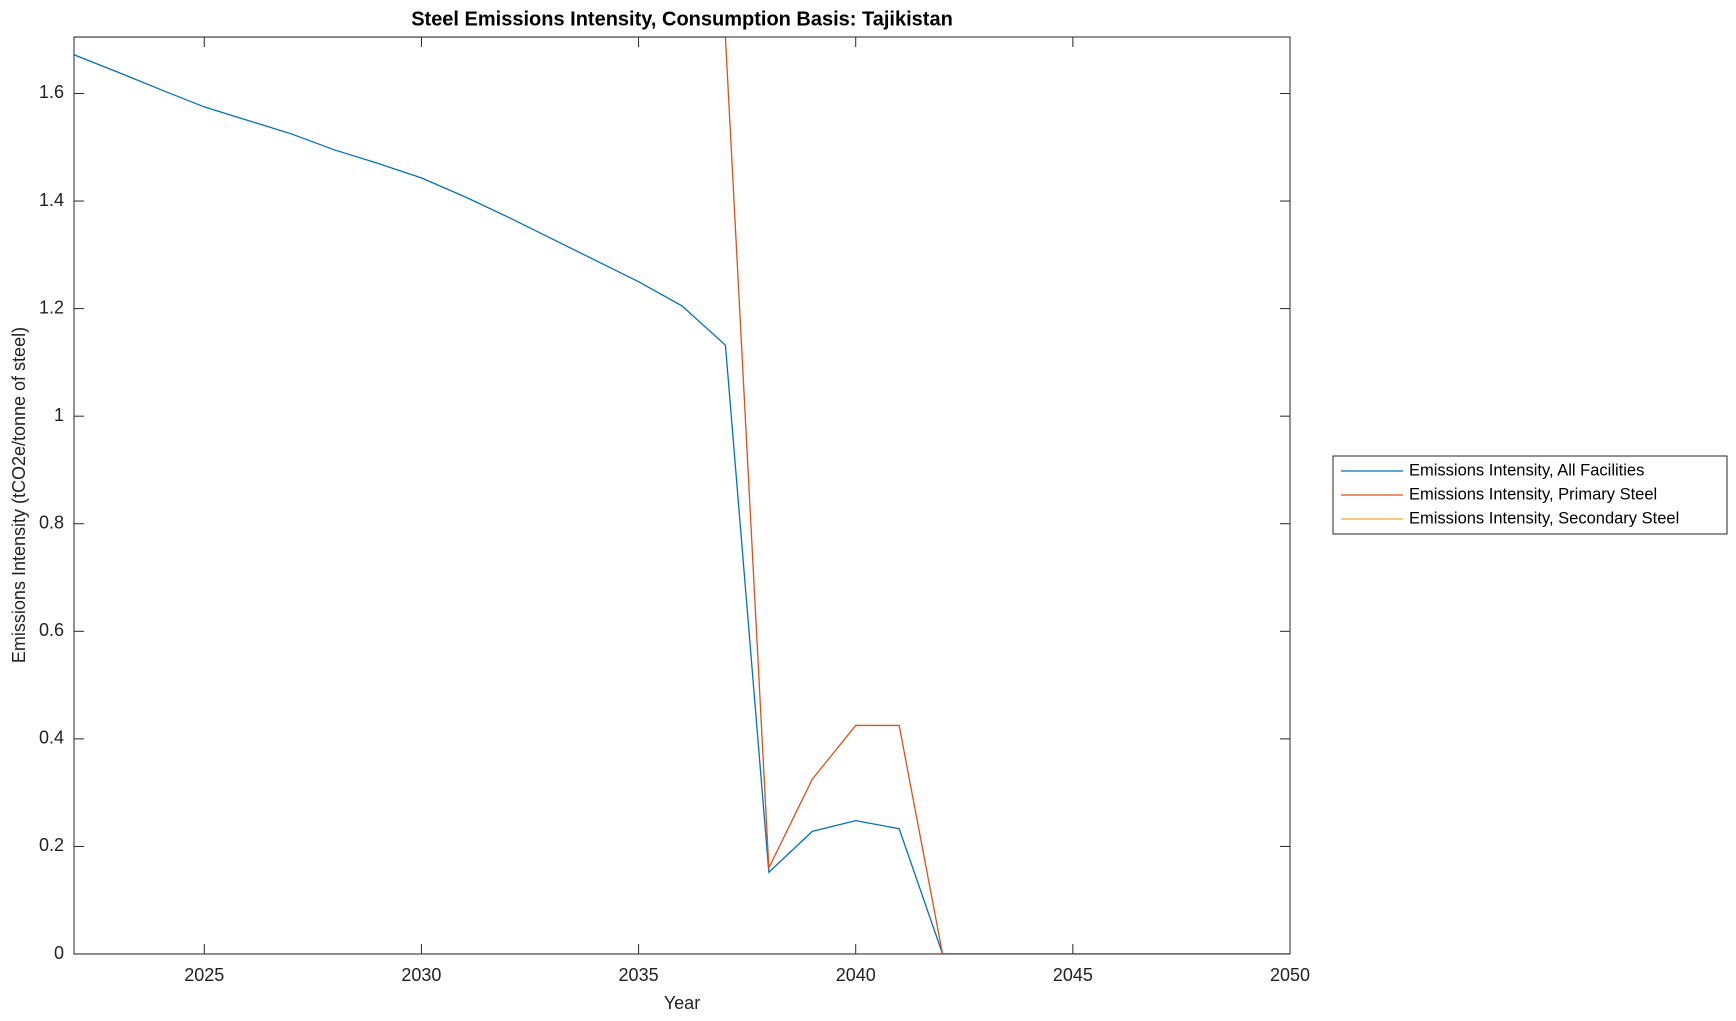 This screenshot has height=1021, width=1736. I want to click on x-axis-label: Year, so click(682, 1003).